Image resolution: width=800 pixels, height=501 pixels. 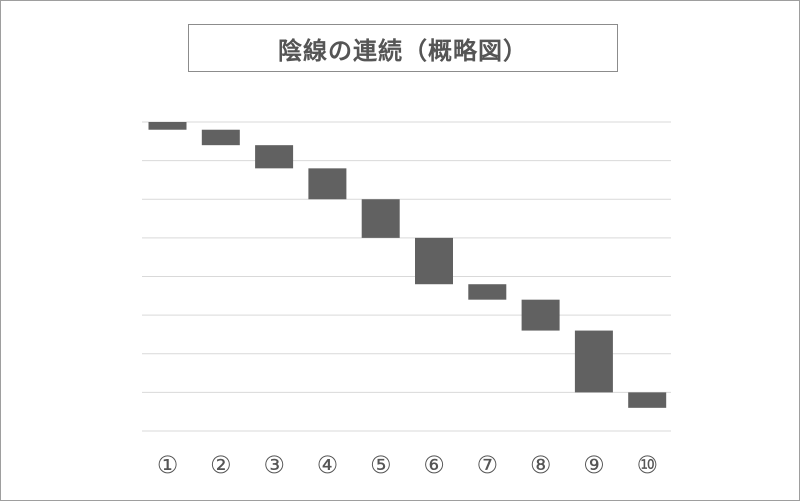 What do you see at coordinates (381, 465) in the screenshot?
I see `x-tick-label-5: ⑤` at bounding box center [381, 465].